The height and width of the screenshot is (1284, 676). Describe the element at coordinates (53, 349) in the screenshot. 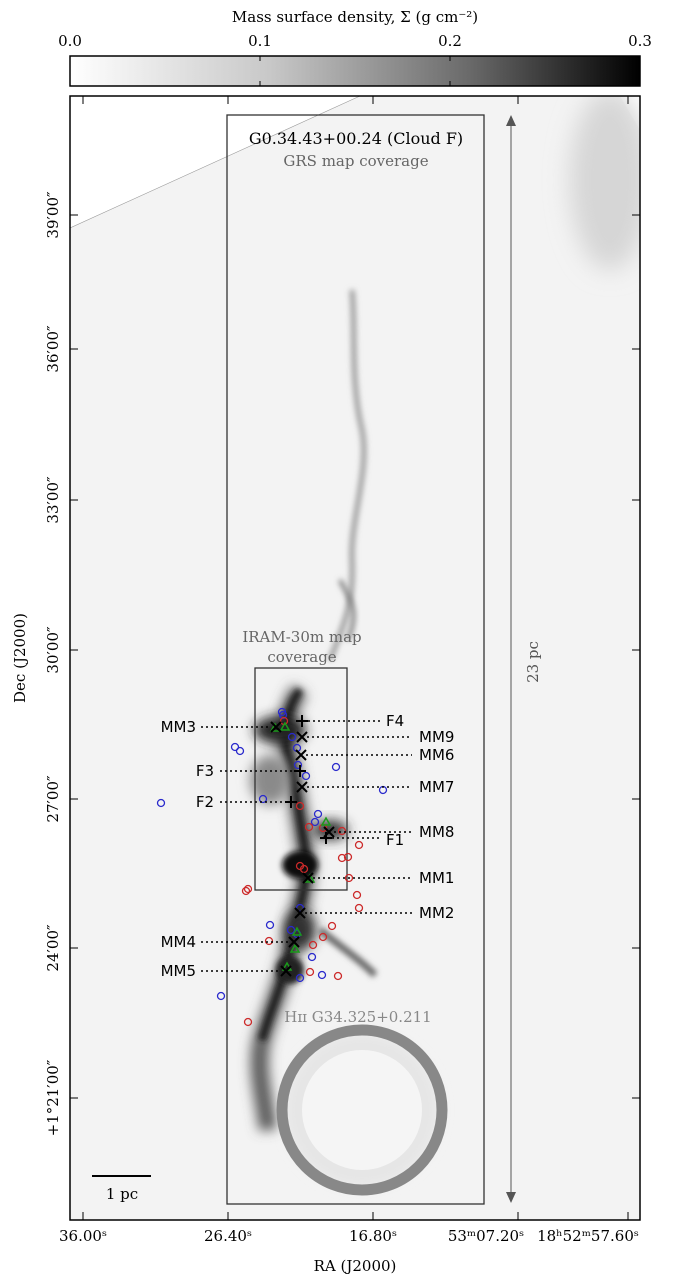

I see `y-tick-label: 36′00″` at that location.